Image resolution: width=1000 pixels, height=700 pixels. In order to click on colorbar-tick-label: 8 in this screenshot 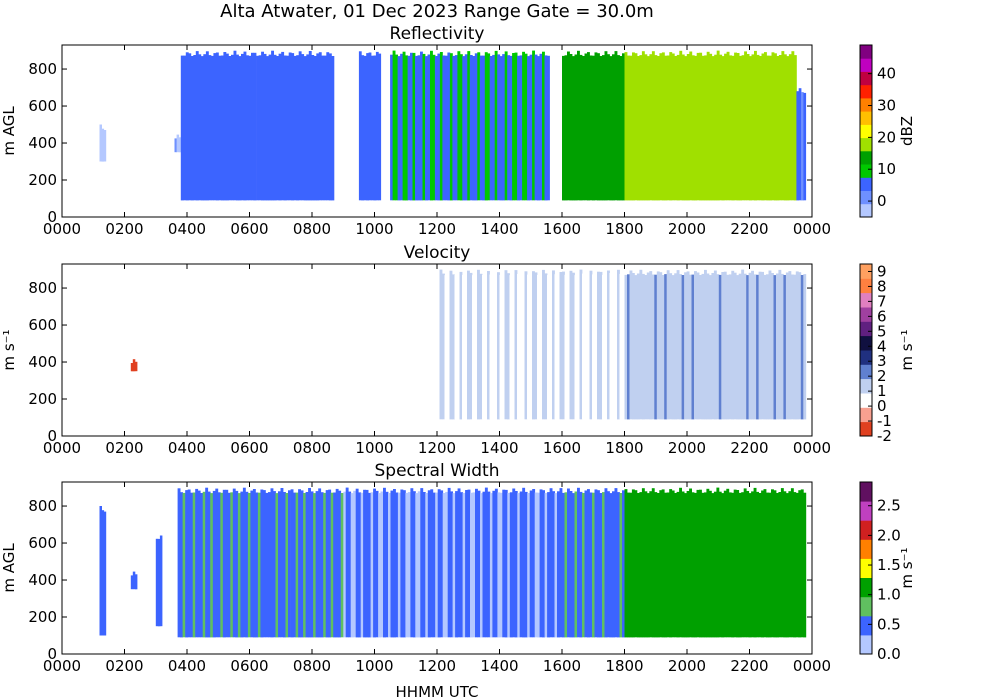, I will do `click(882, 286)`.